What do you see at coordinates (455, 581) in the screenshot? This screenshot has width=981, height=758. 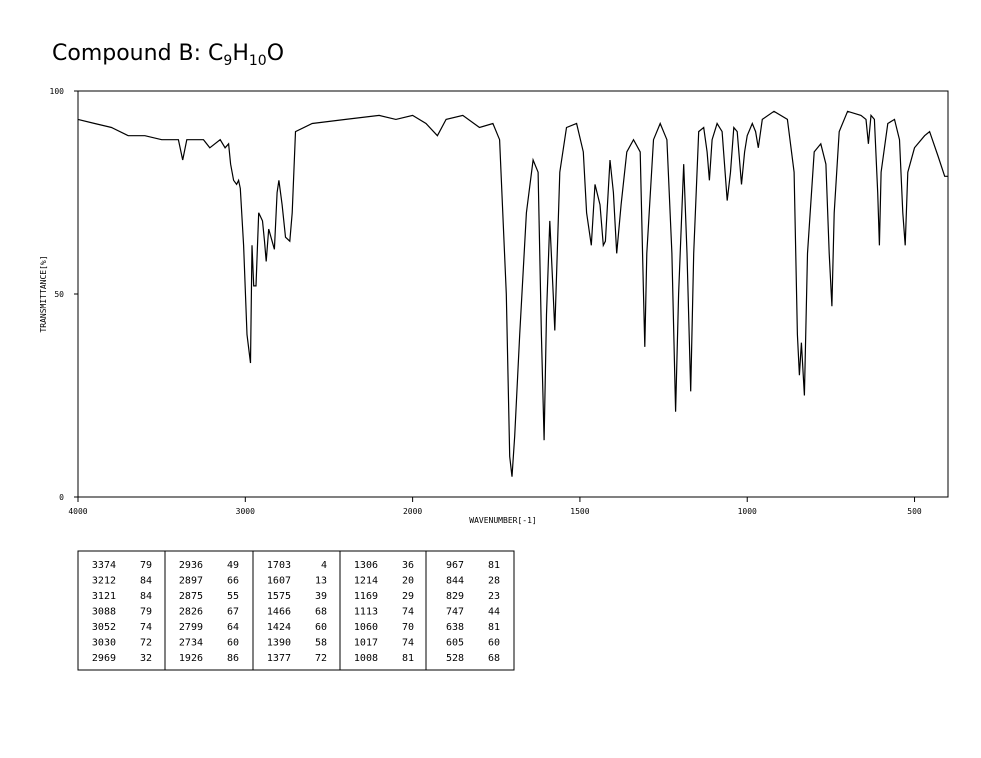 I see `peak-wavenumber: 844` at bounding box center [455, 581].